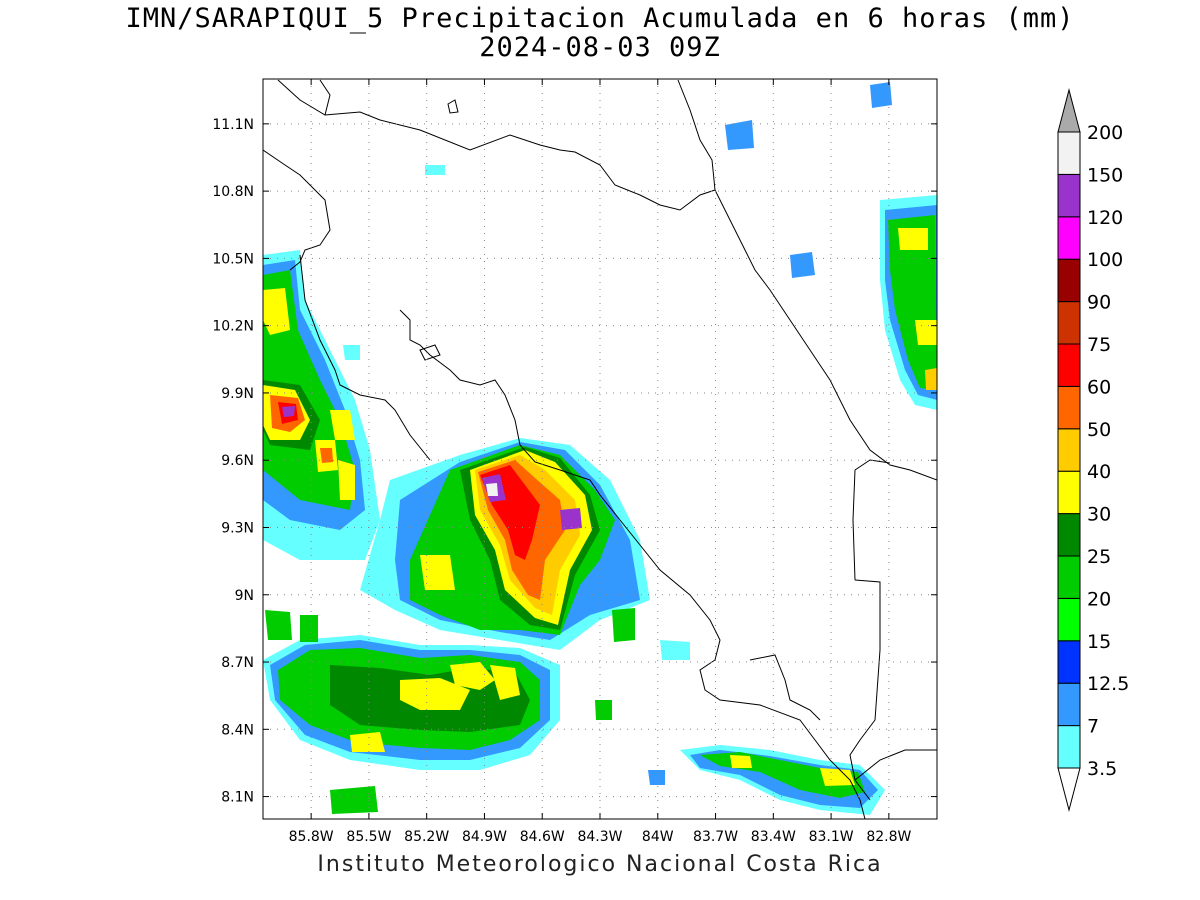  What do you see at coordinates (1105, 175) in the screenshot?
I see `colorbar-label: 150` at bounding box center [1105, 175].